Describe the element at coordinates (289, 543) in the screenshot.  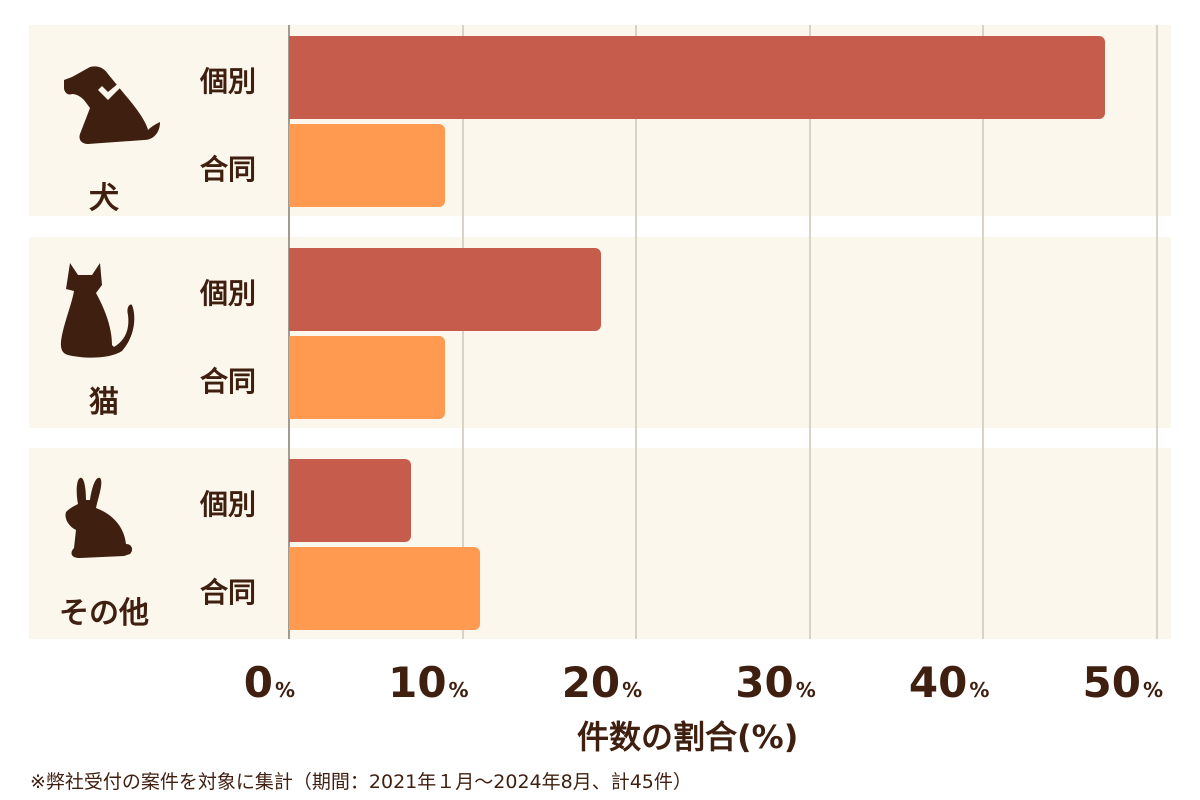
I see `y-axis-line` at that location.